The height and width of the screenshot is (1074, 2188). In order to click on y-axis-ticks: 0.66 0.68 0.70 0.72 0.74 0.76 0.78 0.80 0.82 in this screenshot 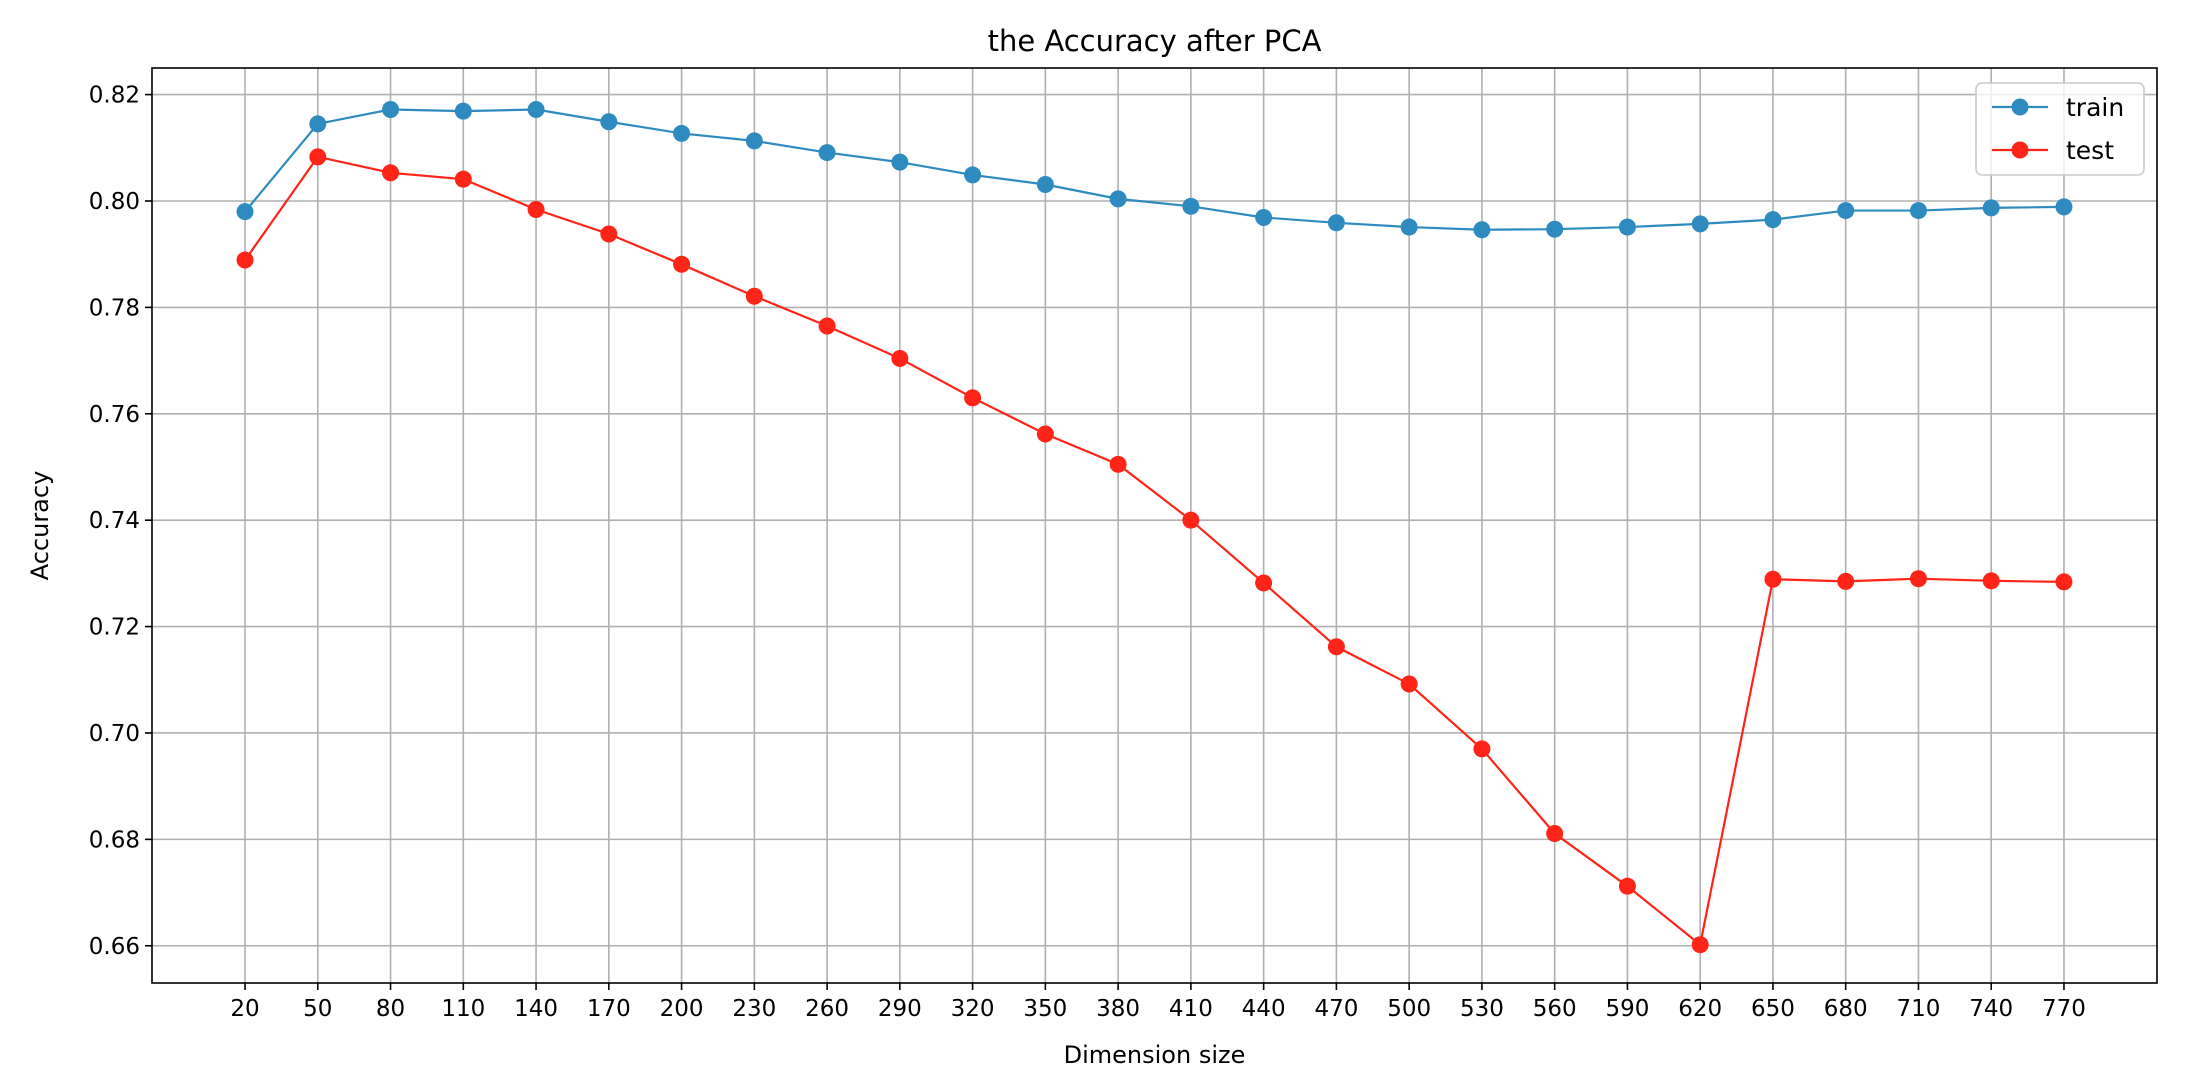, I will do `click(120, 521)`.